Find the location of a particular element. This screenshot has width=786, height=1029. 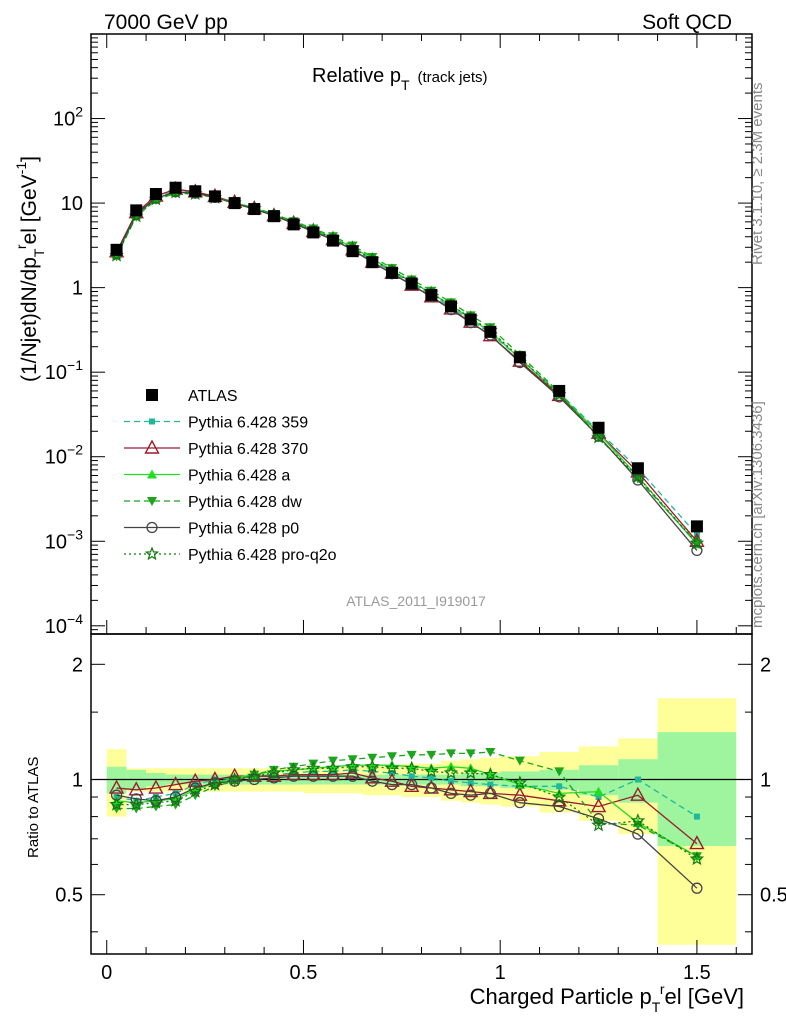

main-y-tick-label-5: 10⁻³ is located at coordinates (64, 539).